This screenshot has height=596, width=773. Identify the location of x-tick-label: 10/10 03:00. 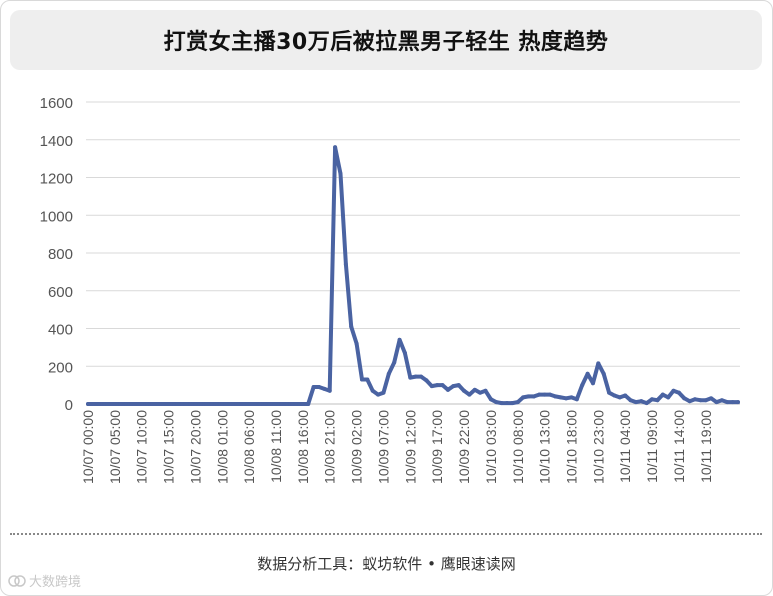
(491, 447).